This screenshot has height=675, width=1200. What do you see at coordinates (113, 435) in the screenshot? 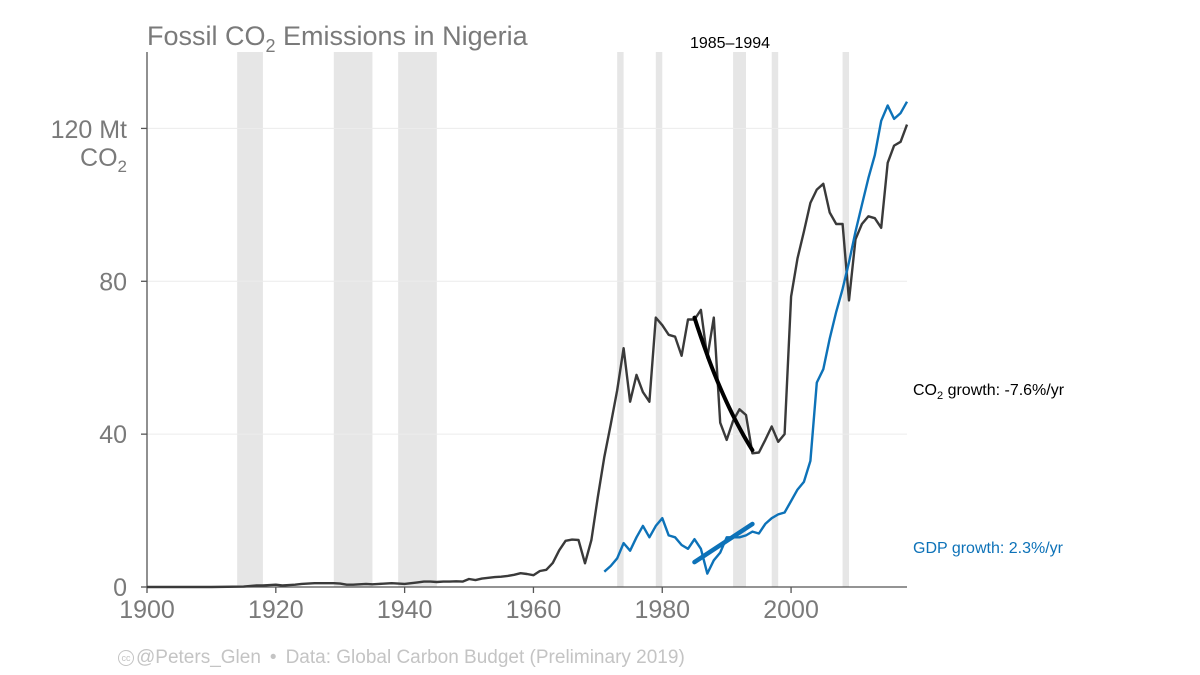
I see `y-tick-label: 40` at bounding box center [113, 435].